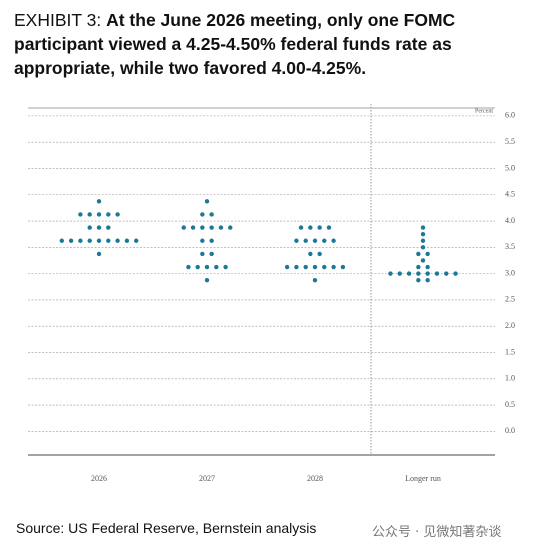 Image resolution: width=542 pixels, height=553 pixels. Describe the element at coordinates (510, 194) in the screenshot. I see `y-tick-label: 4.5` at that location.